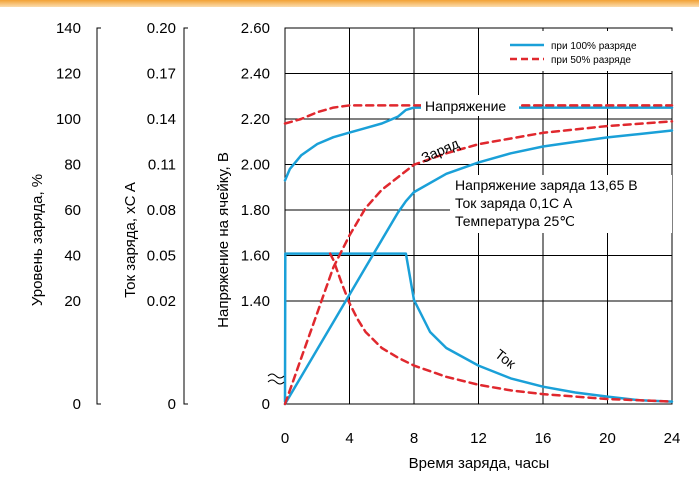  What do you see at coordinates (68, 74) in the screenshot?
I see `charge-tick-label: 120` at bounding box center [68, 74].